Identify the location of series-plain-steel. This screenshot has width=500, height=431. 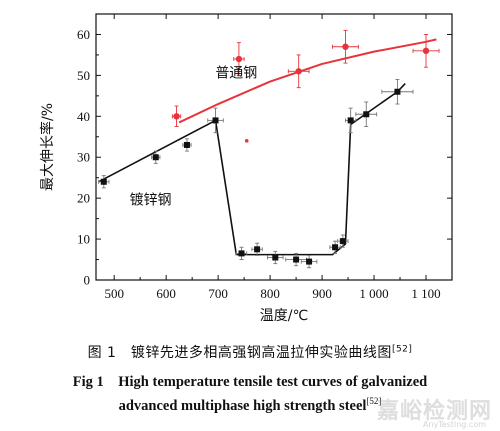
(305, 86).